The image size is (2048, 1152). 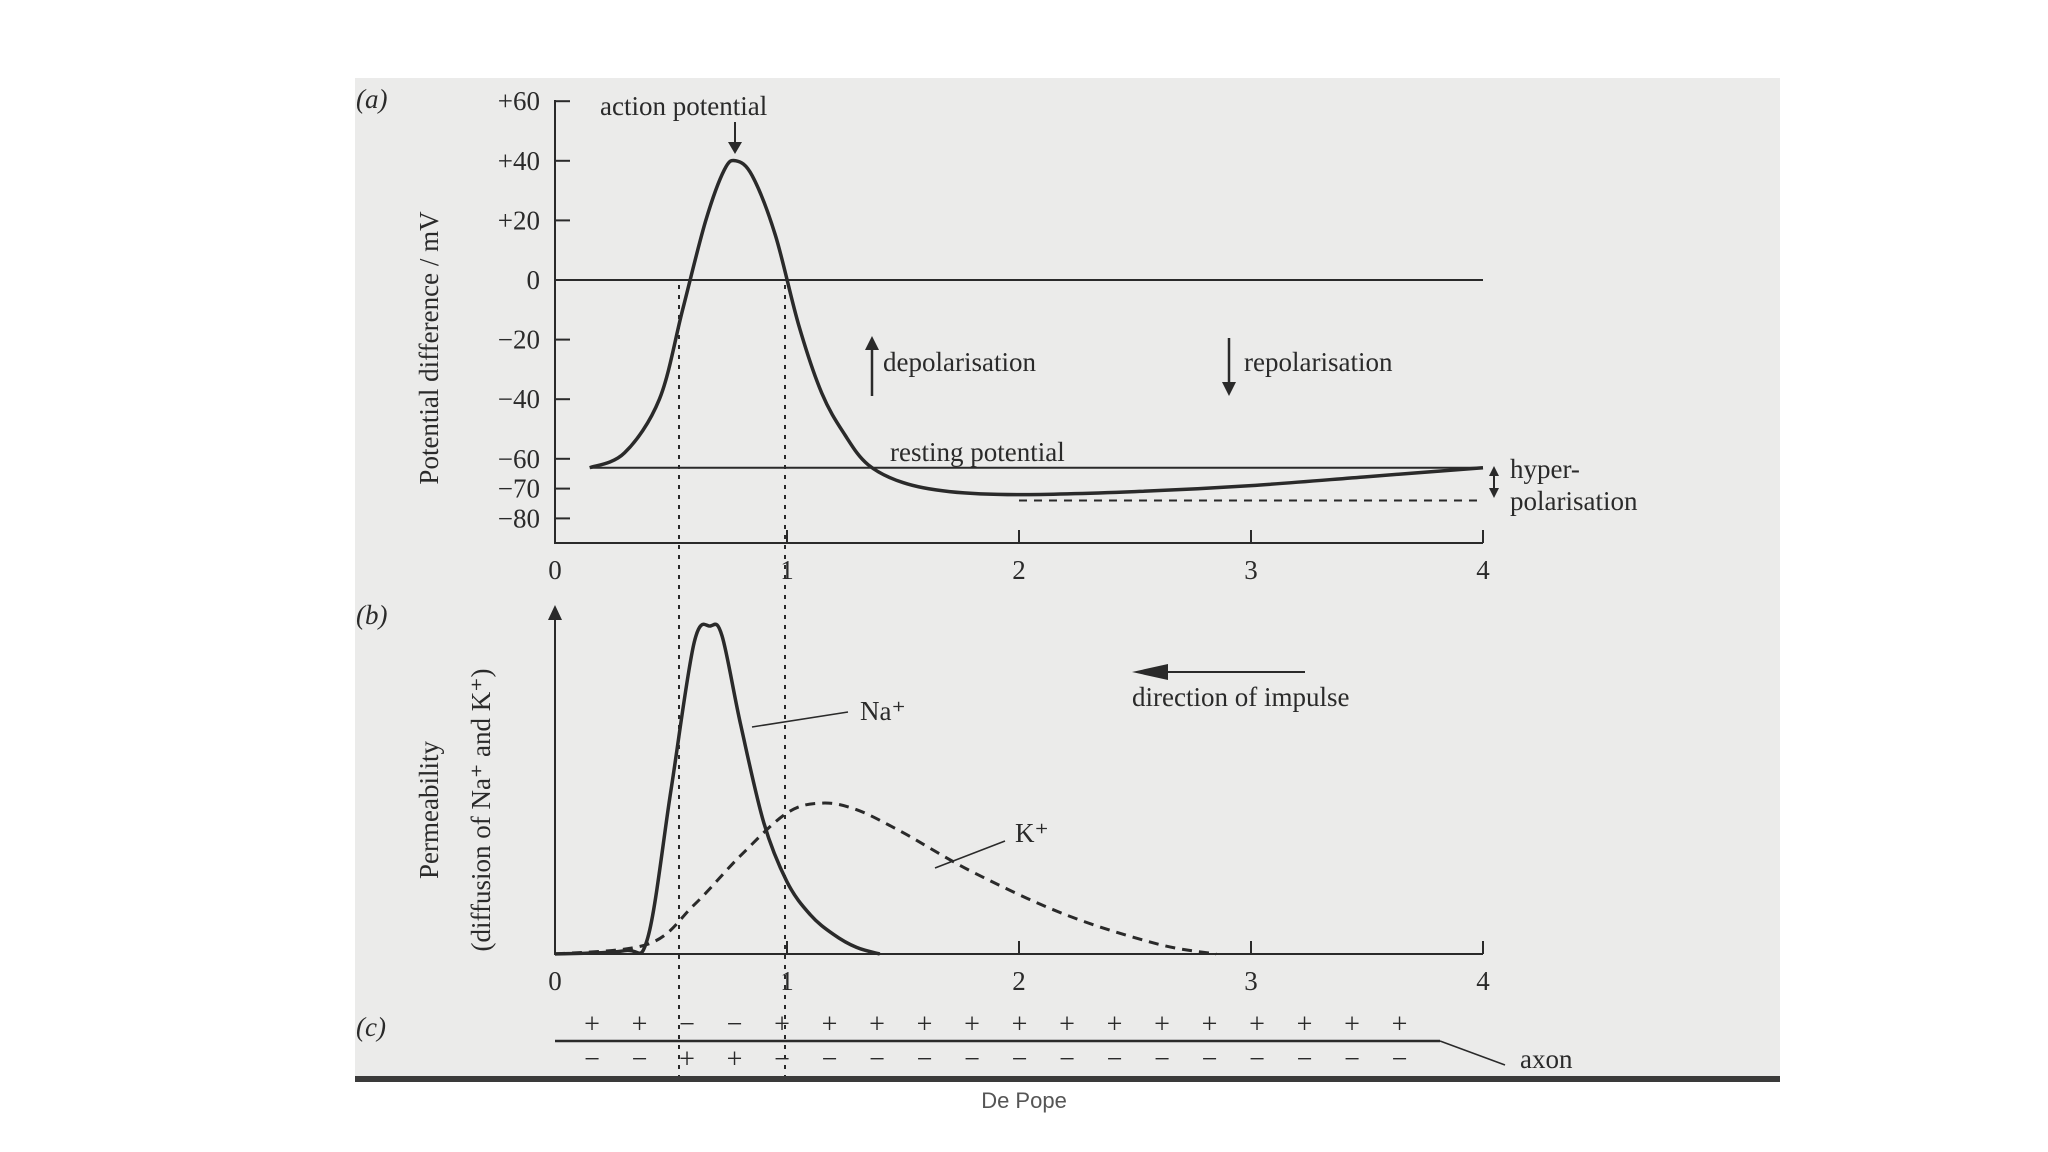 What do you see at coordinates (1240, 697) in the screenshot?
I see `direction-of-impulse-label: direction of impulse` at bounding box center [1240, 697].